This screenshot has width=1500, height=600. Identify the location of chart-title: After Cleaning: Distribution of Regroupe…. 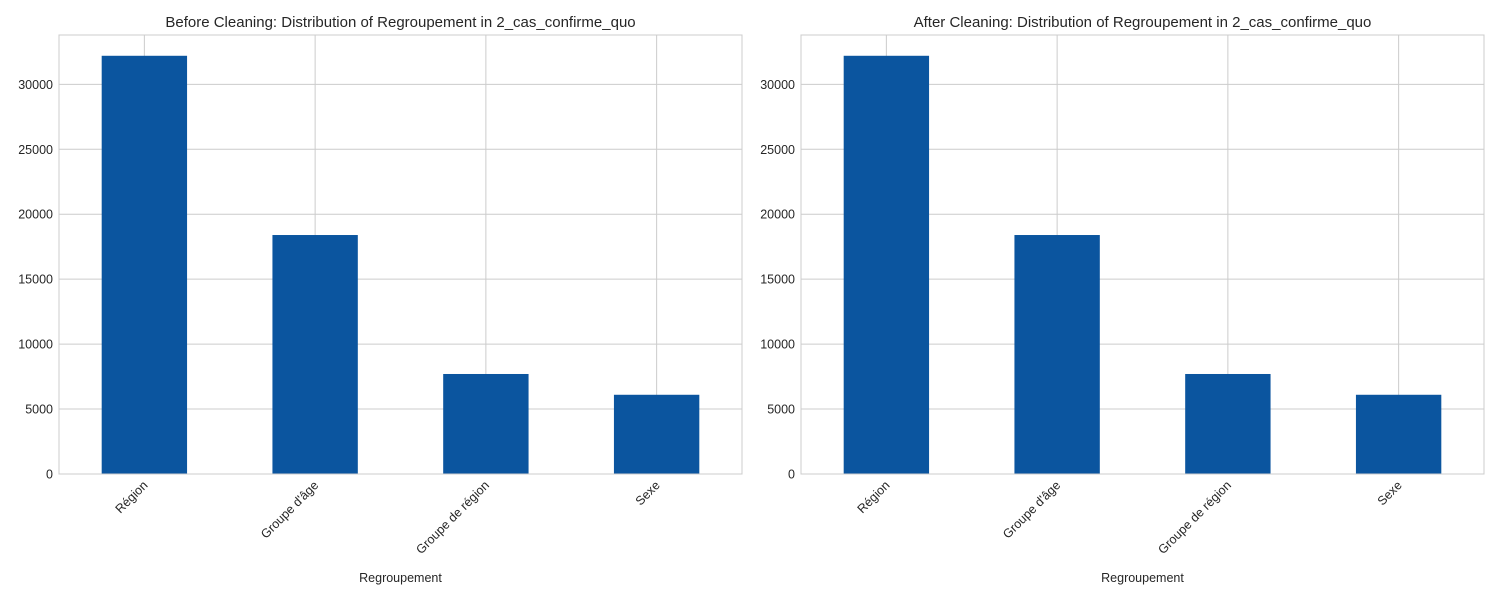
(1143, 22).